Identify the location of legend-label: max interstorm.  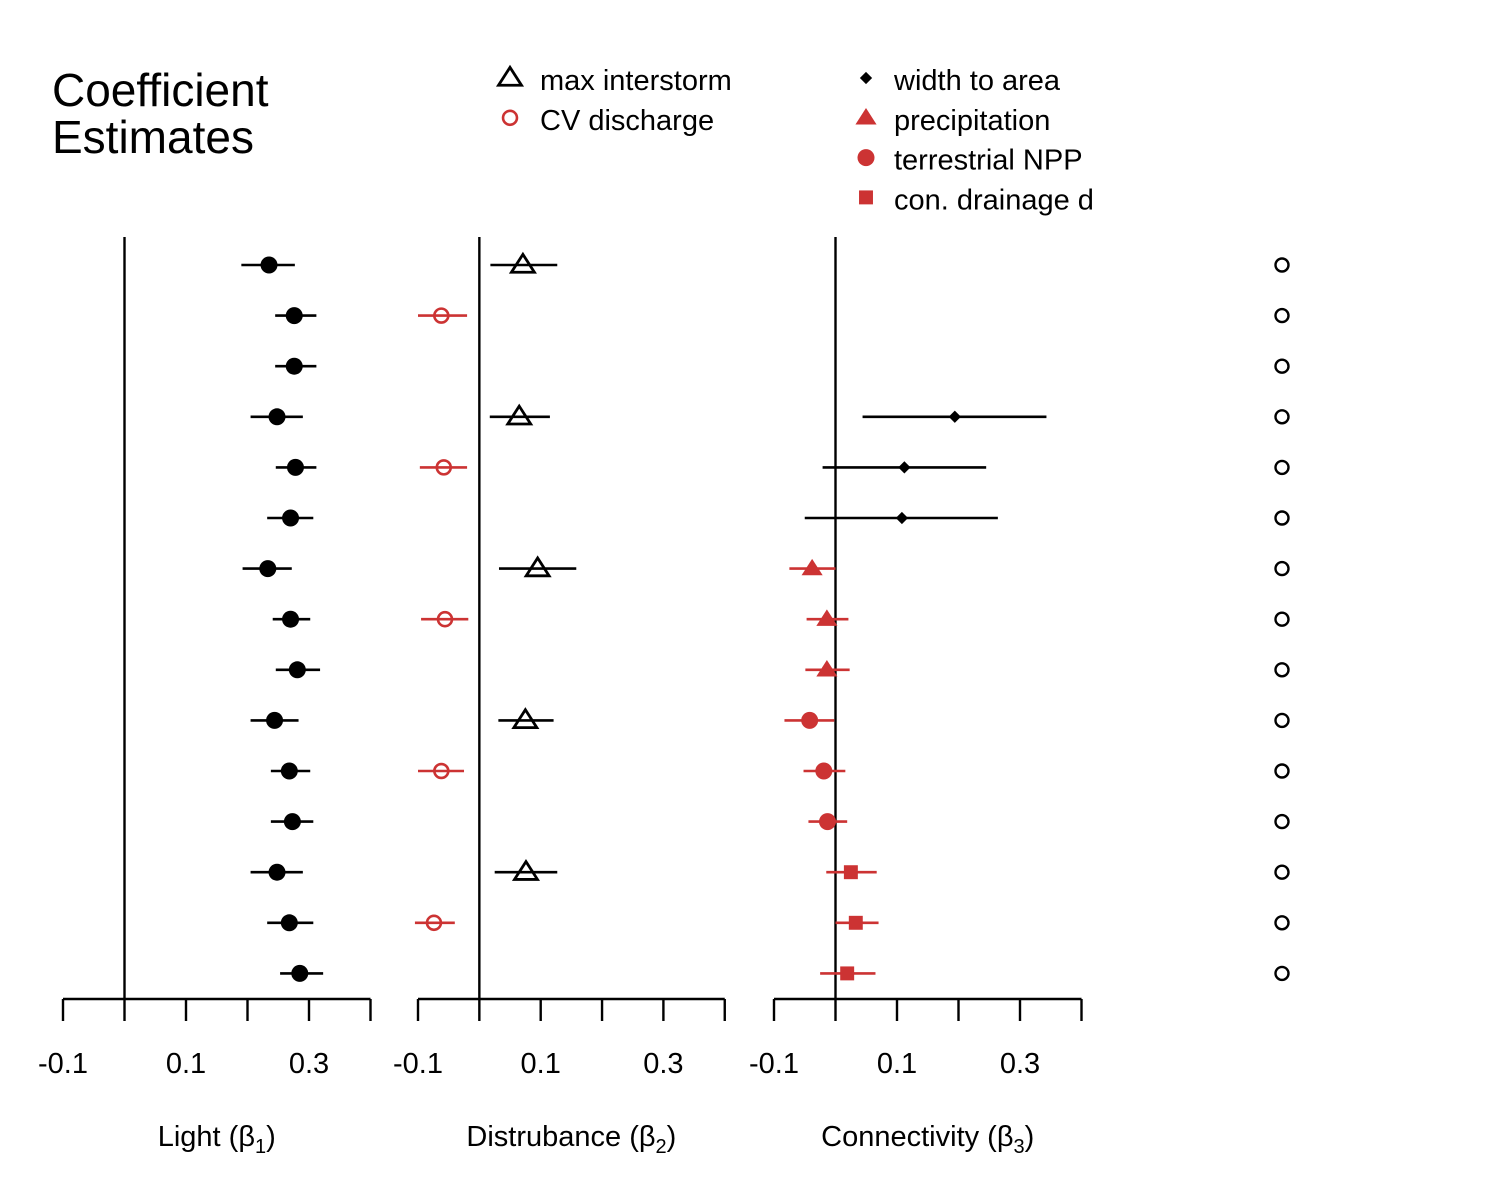
(636, 81).